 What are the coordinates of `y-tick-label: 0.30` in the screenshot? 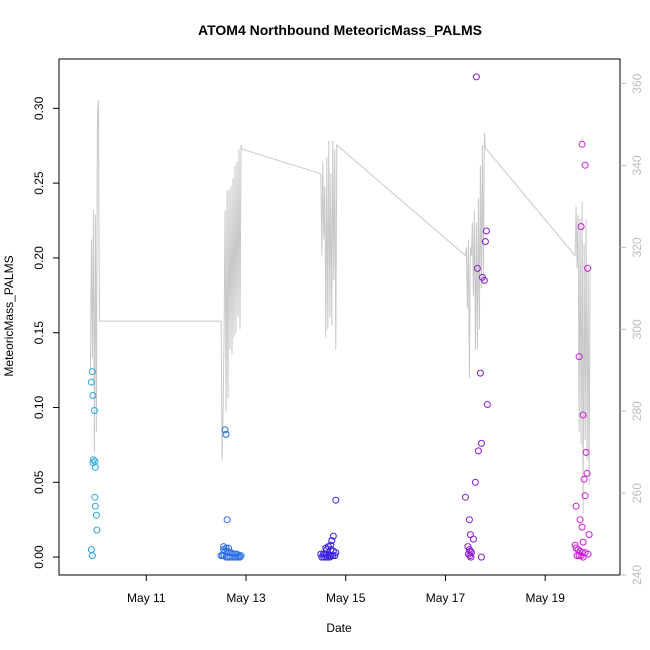 It's located at (39, 108).